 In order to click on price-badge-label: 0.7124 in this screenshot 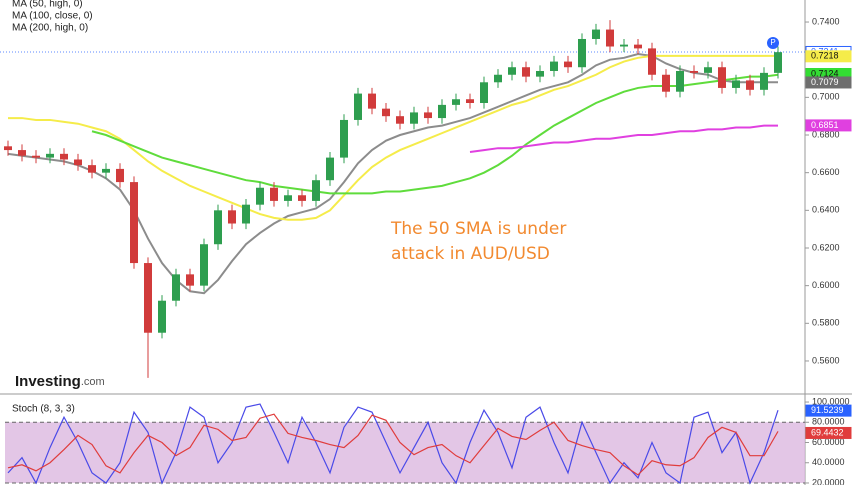, I will do `click(825, 73)`.